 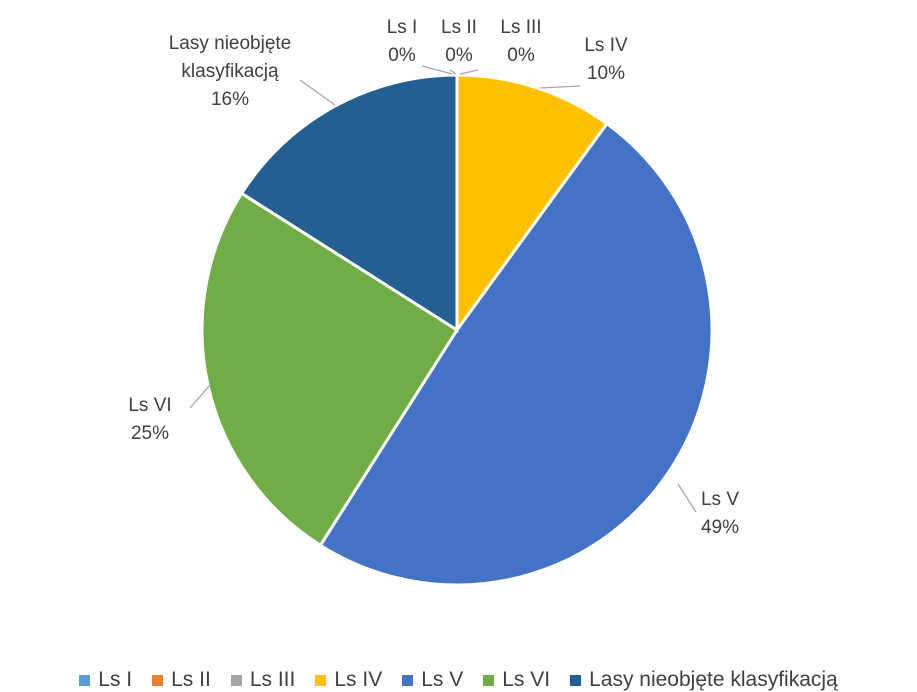 What do you see at coordinates (442, 679) in the screenshot?
I see `legend-text: Ls V` at bounding box center [442, 679].